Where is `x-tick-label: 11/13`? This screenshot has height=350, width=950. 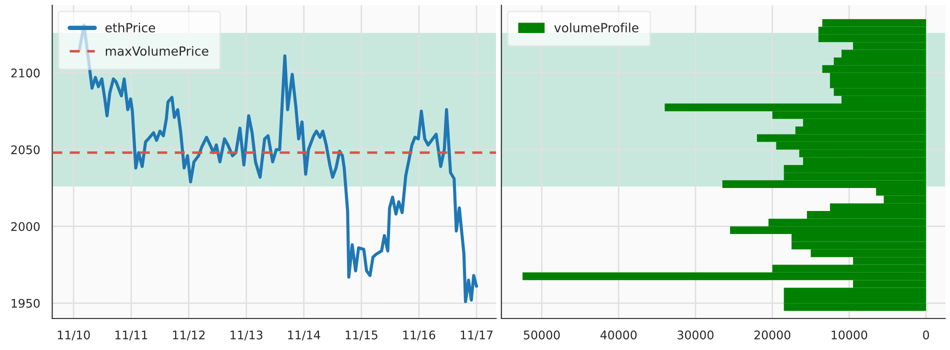
x-tick-label: 11/13 is located at coordinates (246, 335).